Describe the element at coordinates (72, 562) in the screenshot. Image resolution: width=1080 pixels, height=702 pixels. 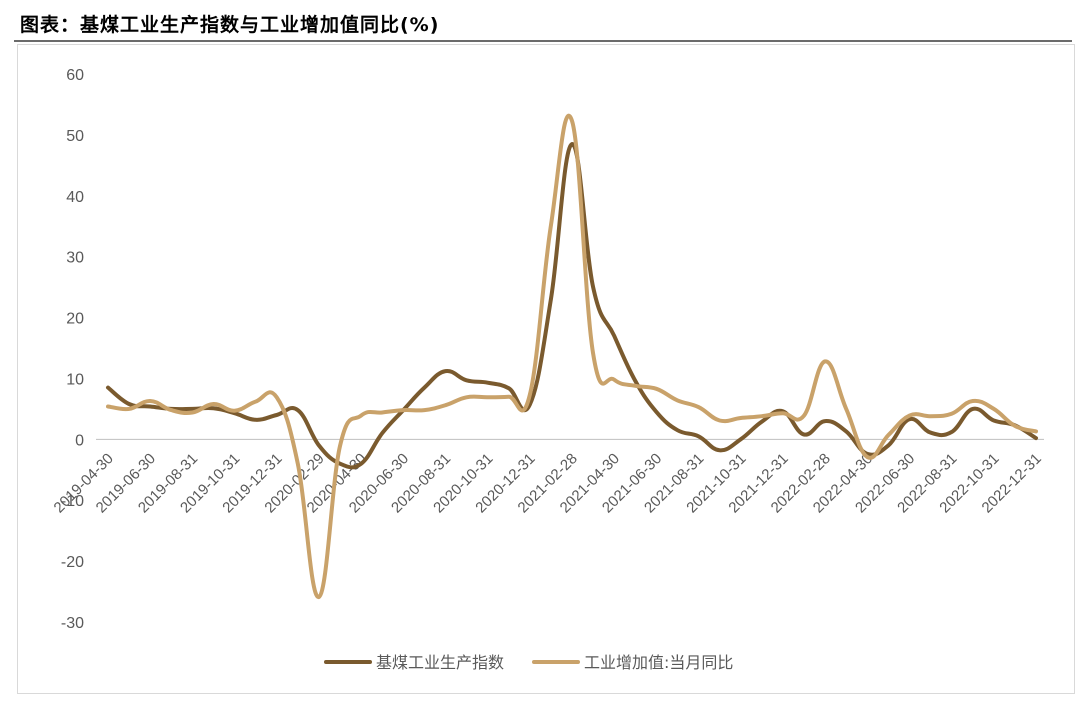
I see `y-tick-label: -20` at that location.